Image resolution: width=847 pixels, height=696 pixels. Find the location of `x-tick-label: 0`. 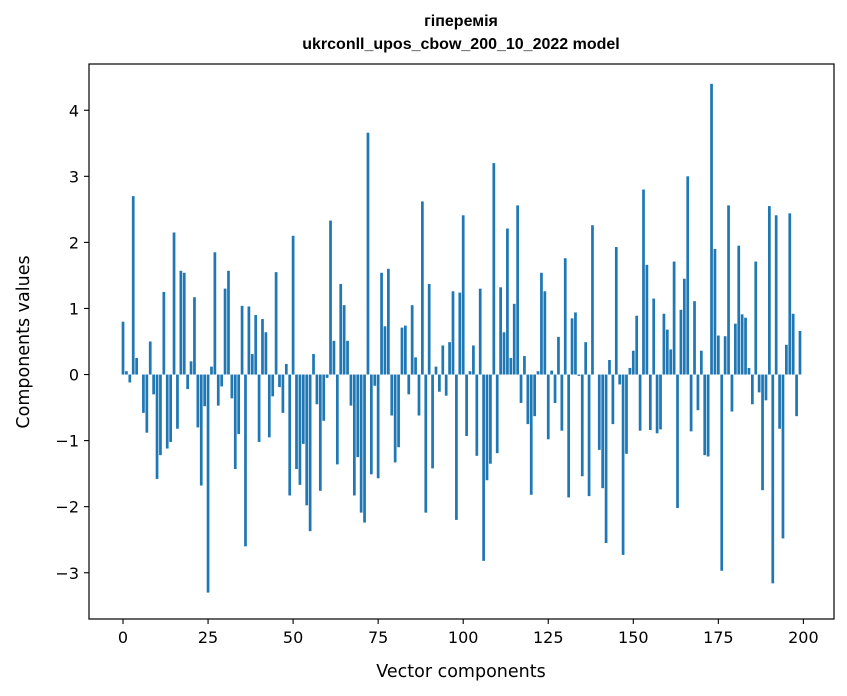

x-tick-label: 0 is located at coordinates (123, 637).